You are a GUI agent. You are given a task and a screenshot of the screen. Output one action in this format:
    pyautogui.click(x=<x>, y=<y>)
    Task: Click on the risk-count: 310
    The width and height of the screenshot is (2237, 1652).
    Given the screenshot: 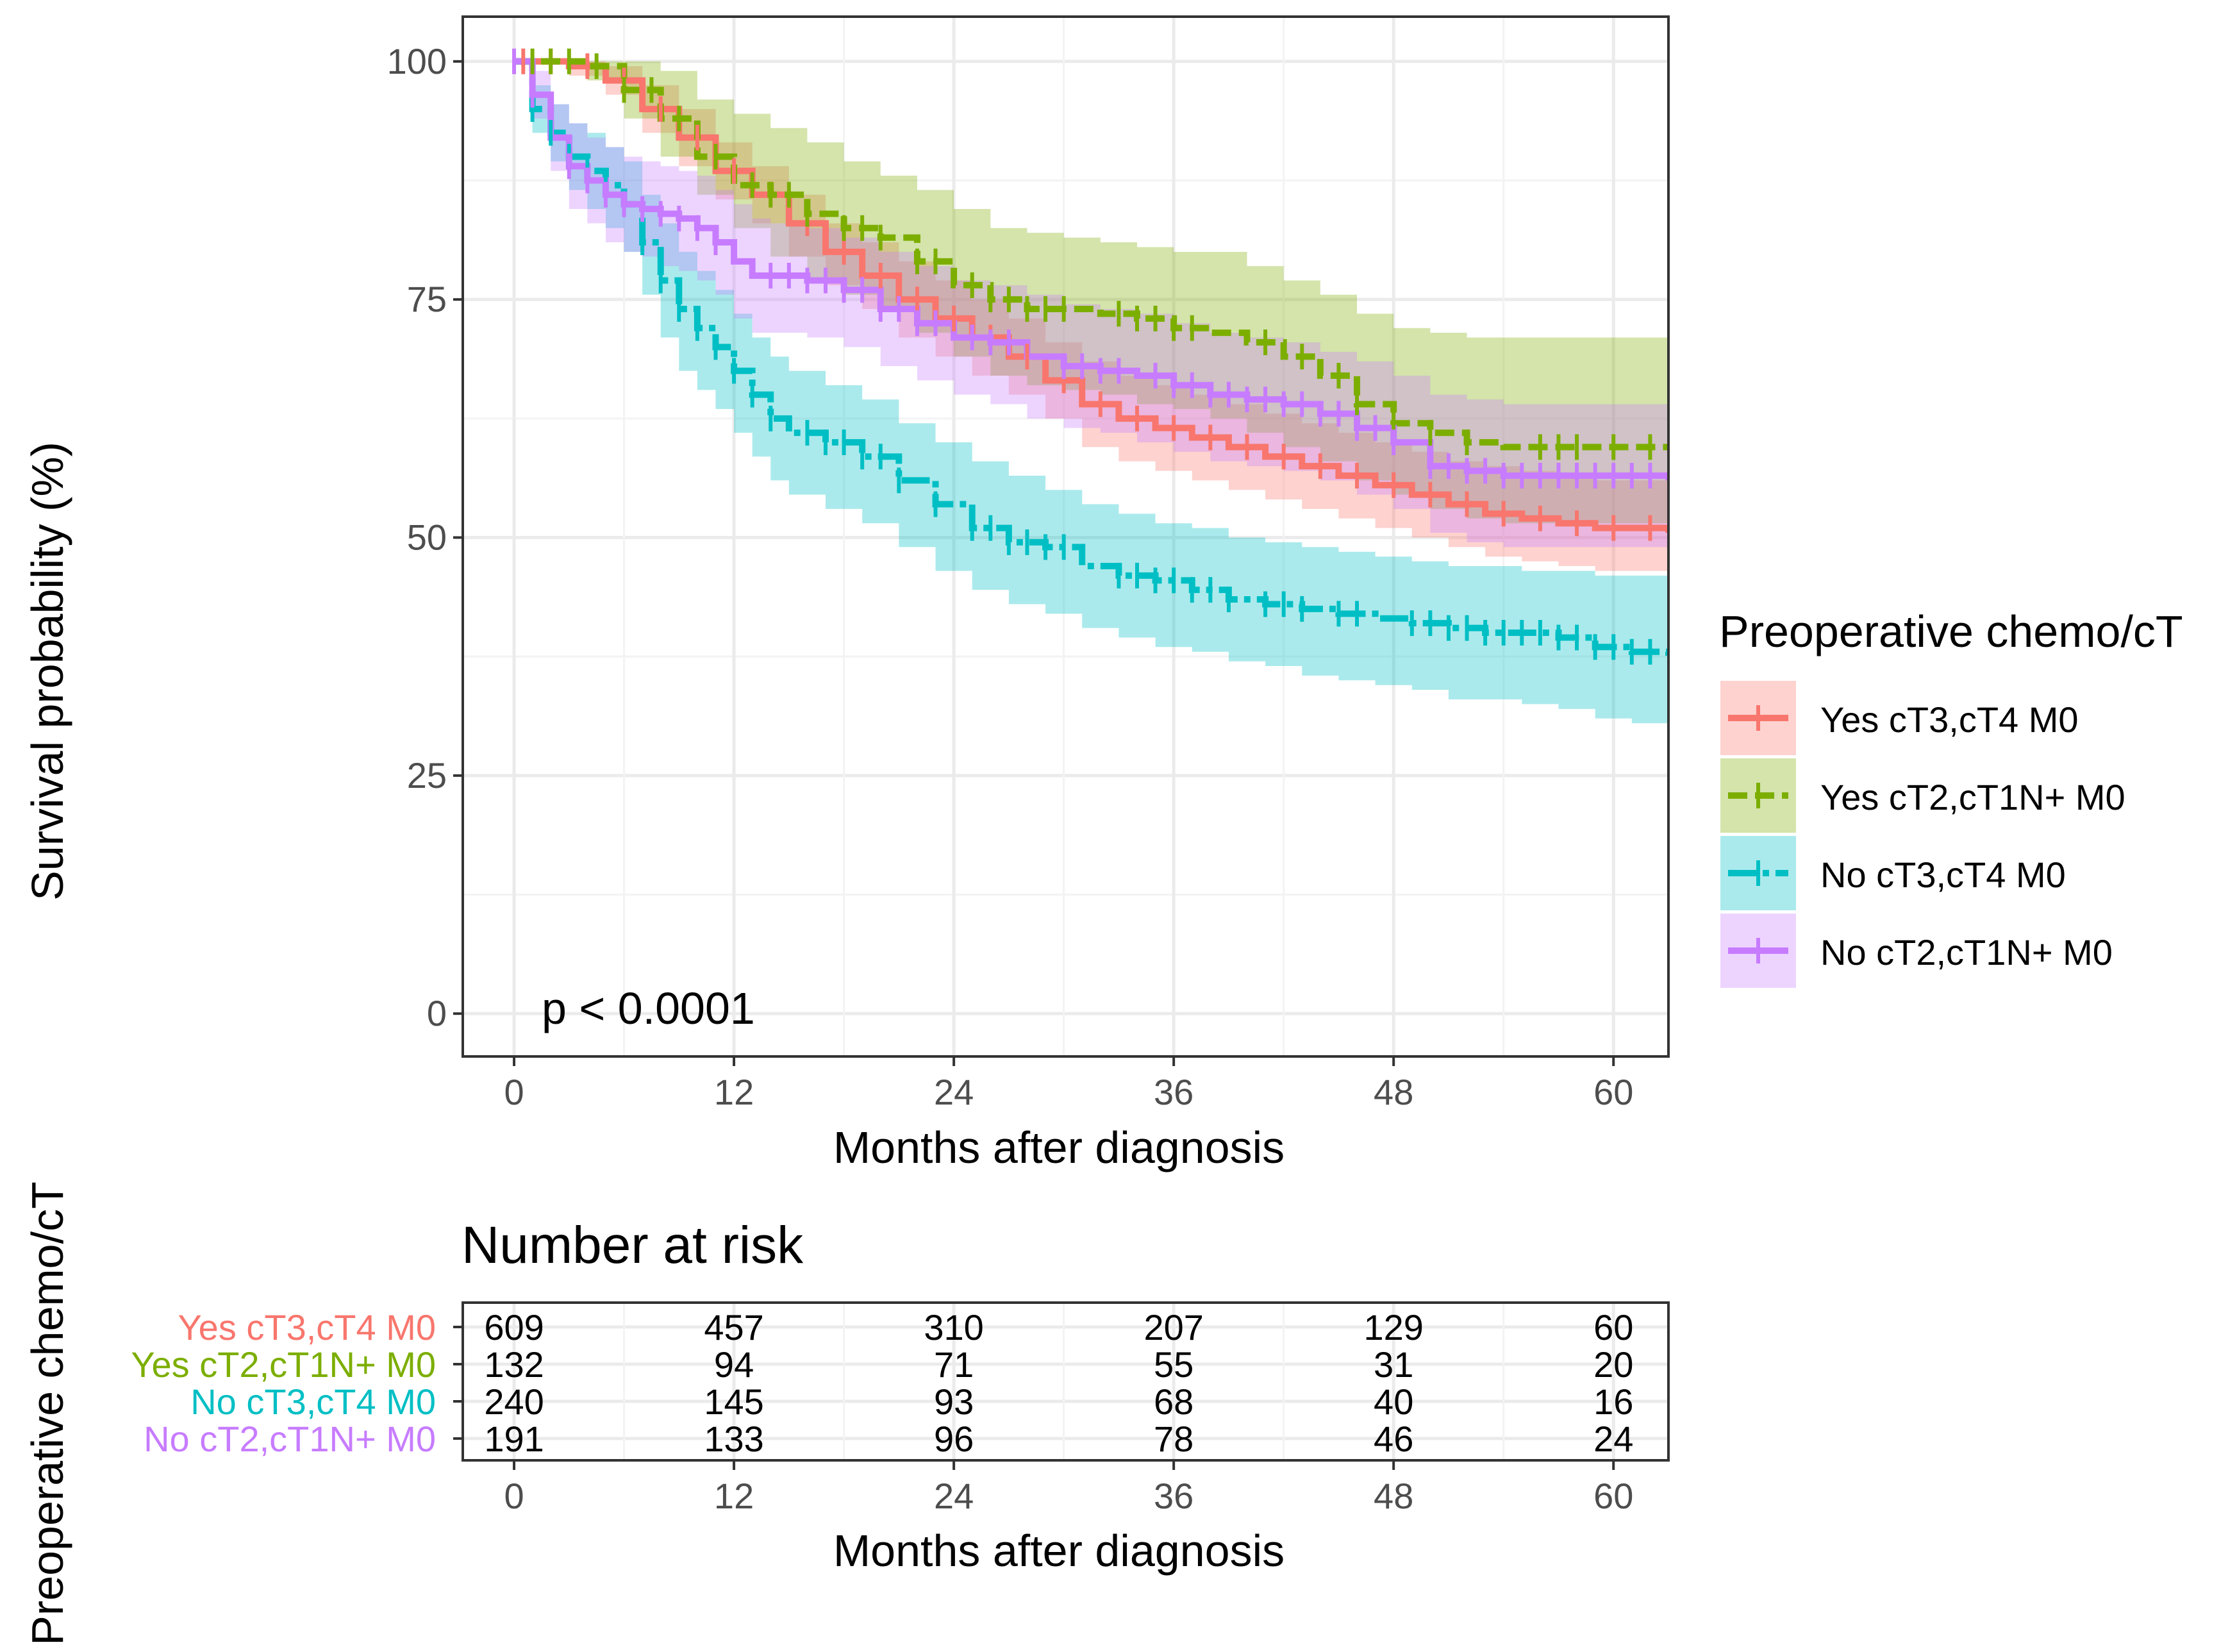 What is the action you would take?
    pyautogui.click(x=953, y=1327)
    